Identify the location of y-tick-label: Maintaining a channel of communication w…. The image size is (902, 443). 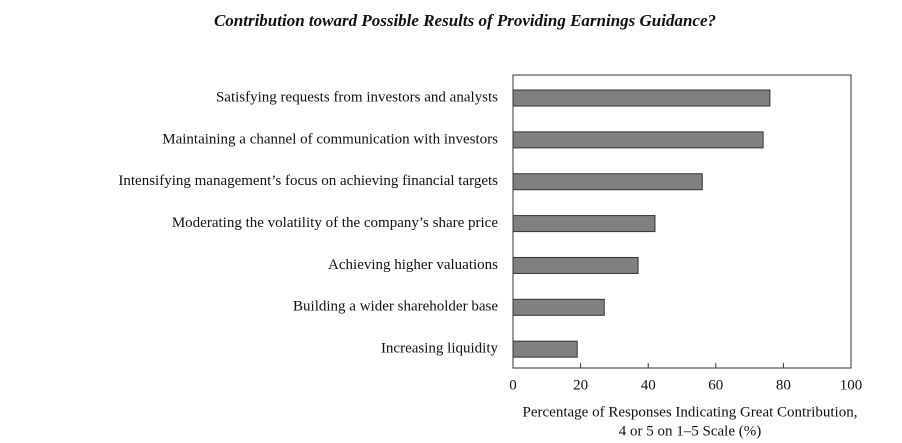
(330, 139).